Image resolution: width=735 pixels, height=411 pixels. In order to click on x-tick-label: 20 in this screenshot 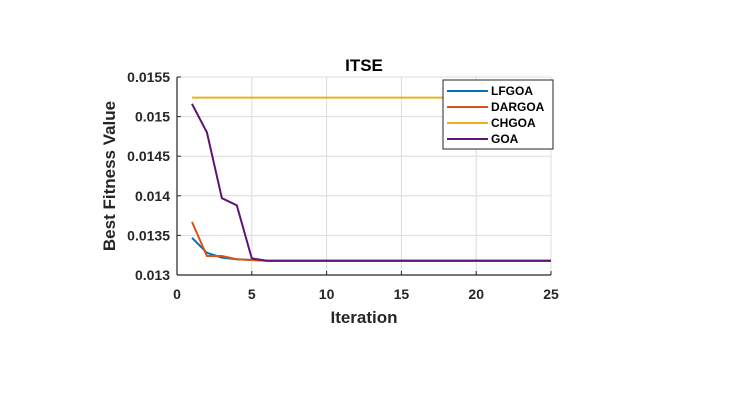, I will do `click(476, 294)`.